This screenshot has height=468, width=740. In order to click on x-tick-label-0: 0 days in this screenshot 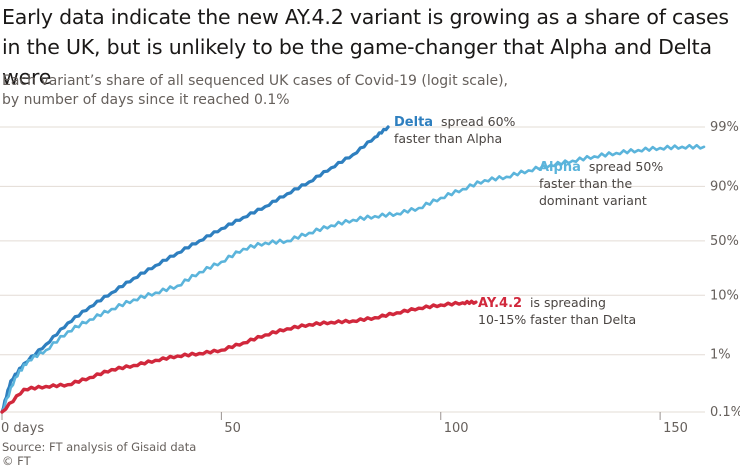, I will do `click(22, 428)`.